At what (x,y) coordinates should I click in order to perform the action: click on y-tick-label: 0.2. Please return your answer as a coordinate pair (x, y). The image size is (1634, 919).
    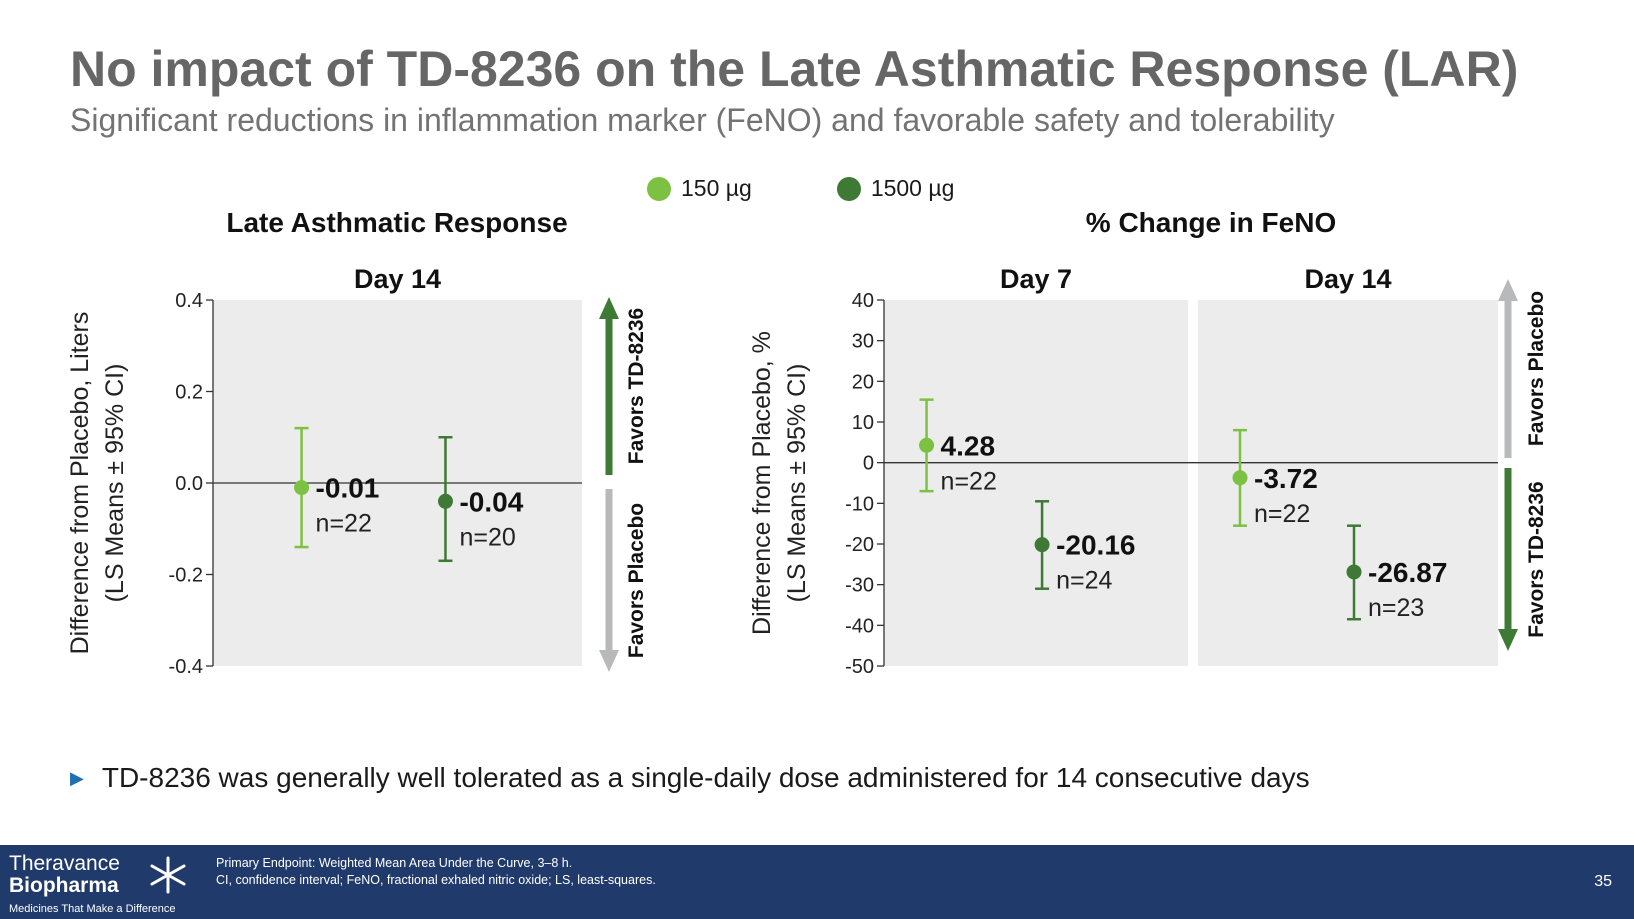
    Looking at the image, I should click on (189, 393).